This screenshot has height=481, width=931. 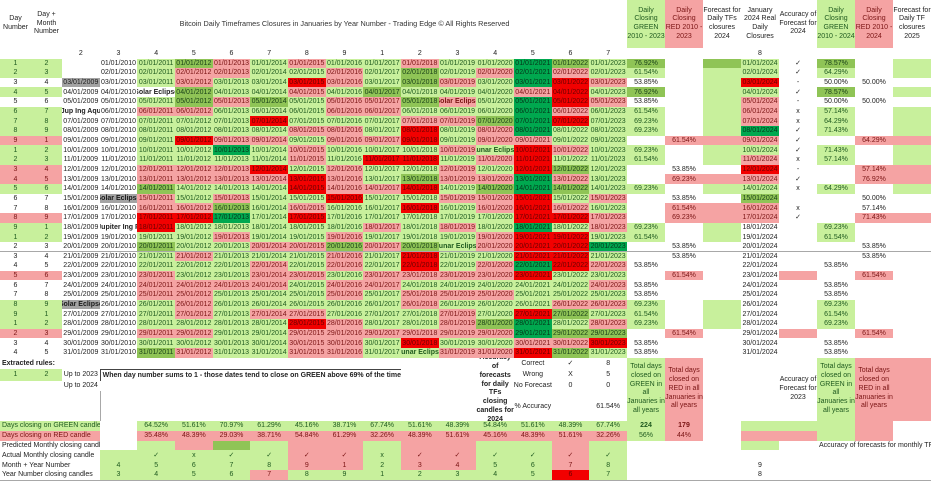 I want to click on column-header: Daily Closing RED 2010 - 2023, so click(x=684, y=24).